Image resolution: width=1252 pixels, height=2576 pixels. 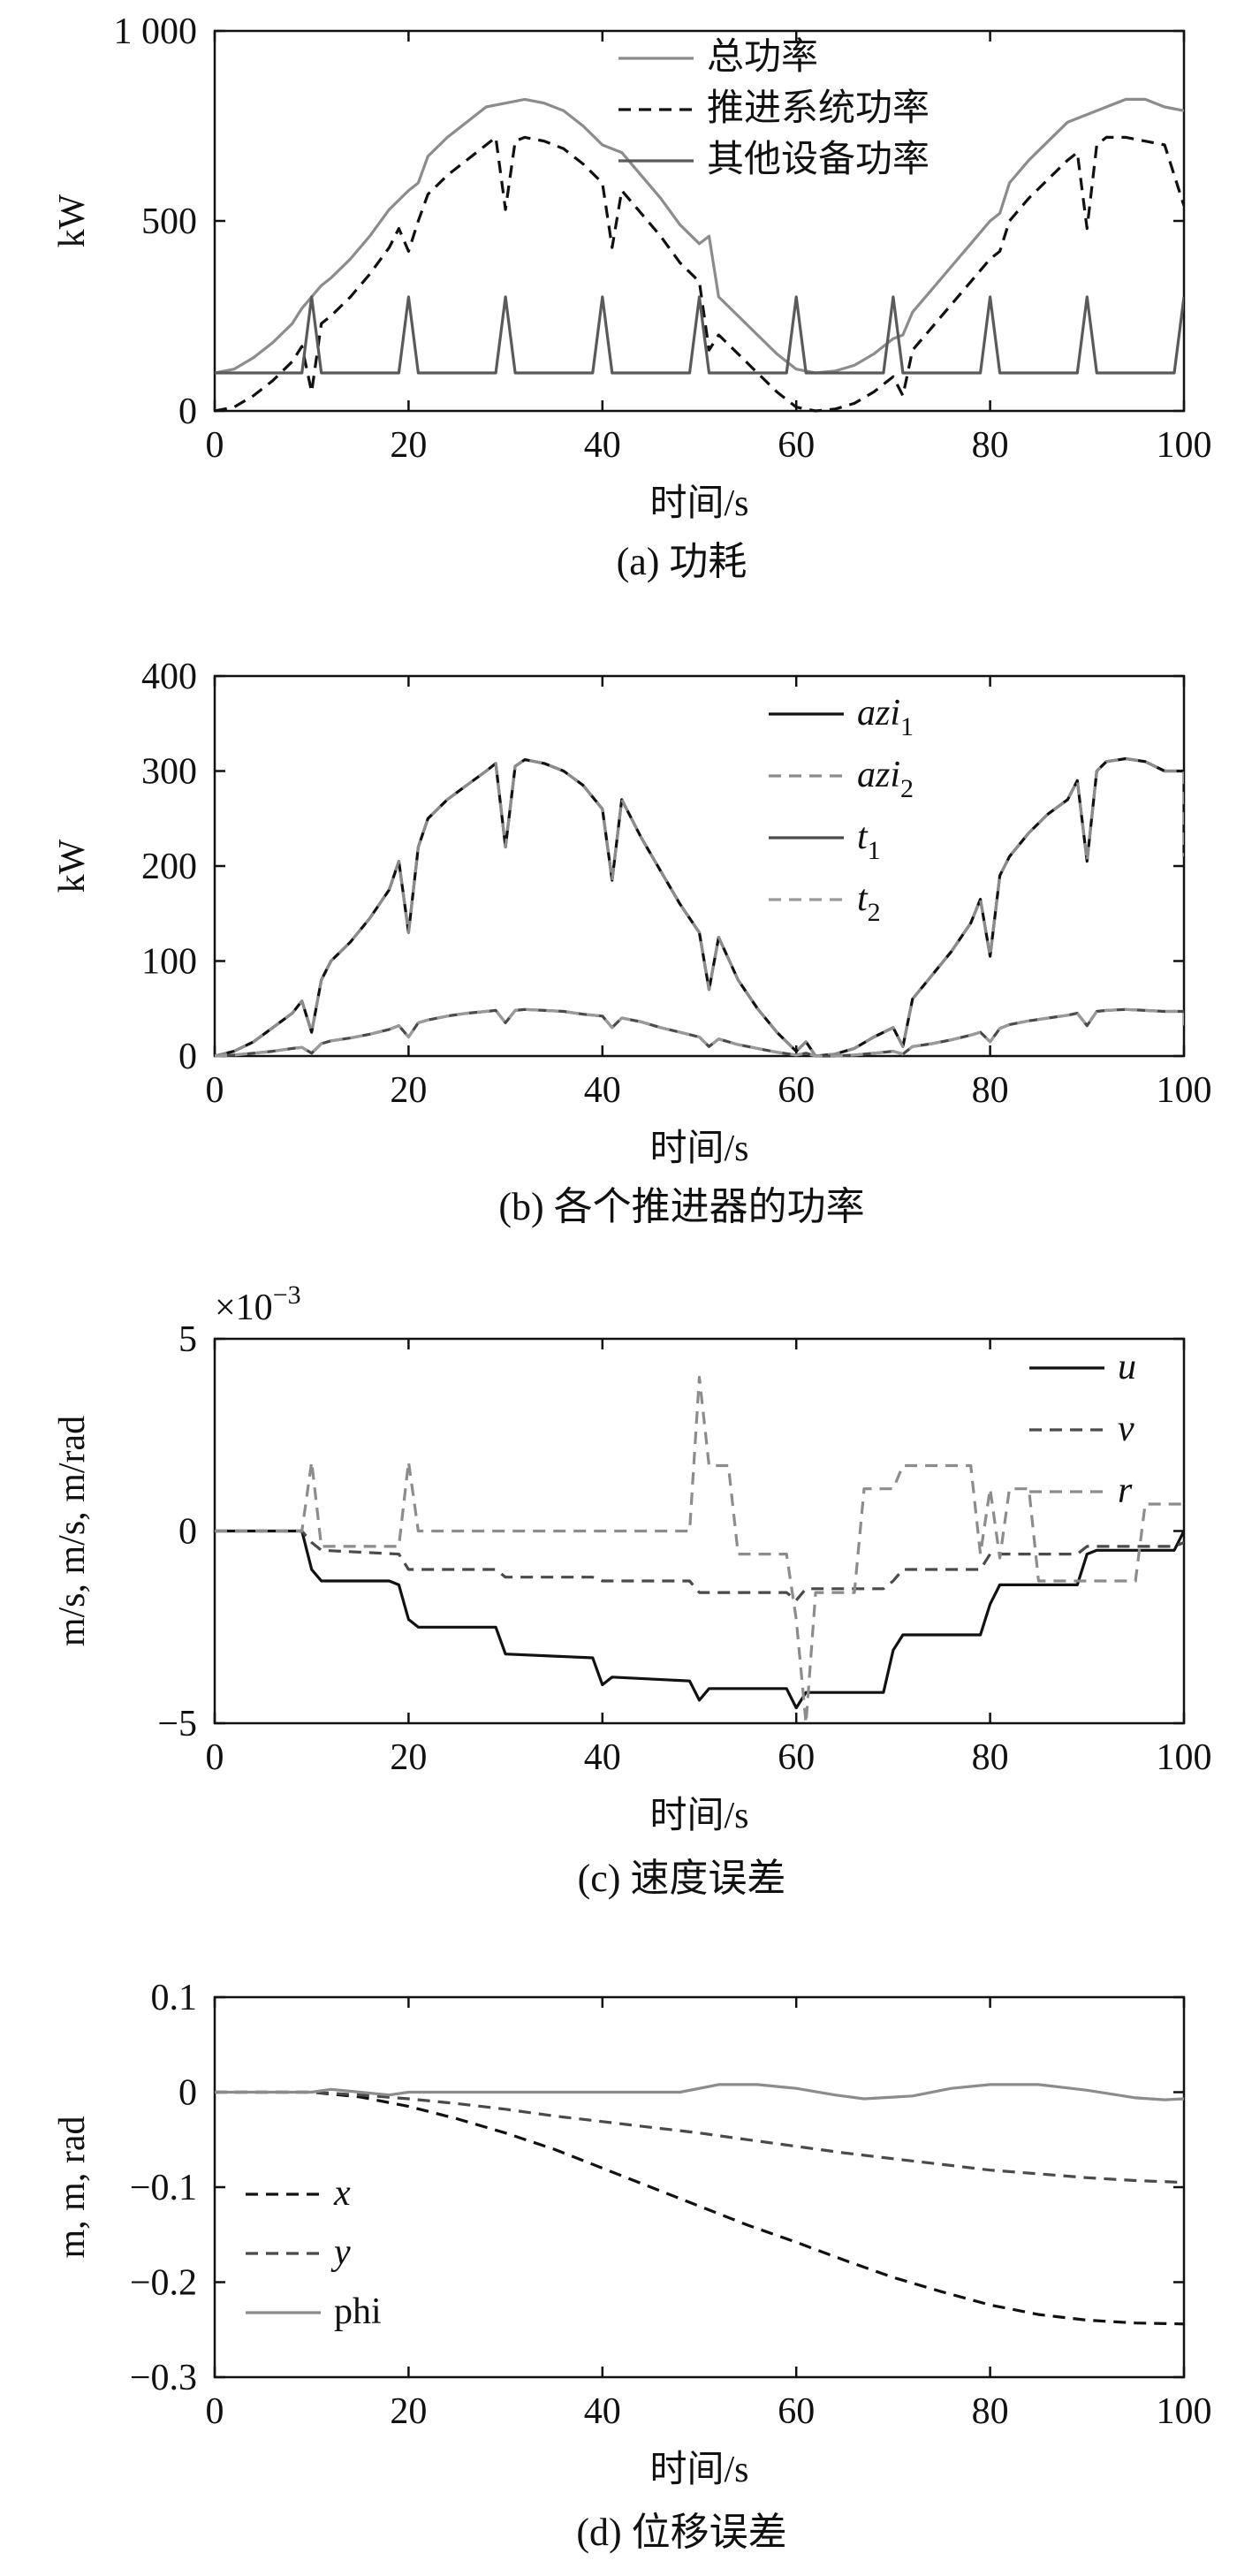 I want to click on y-tick-label: −5, so click(x=177, y=1724).